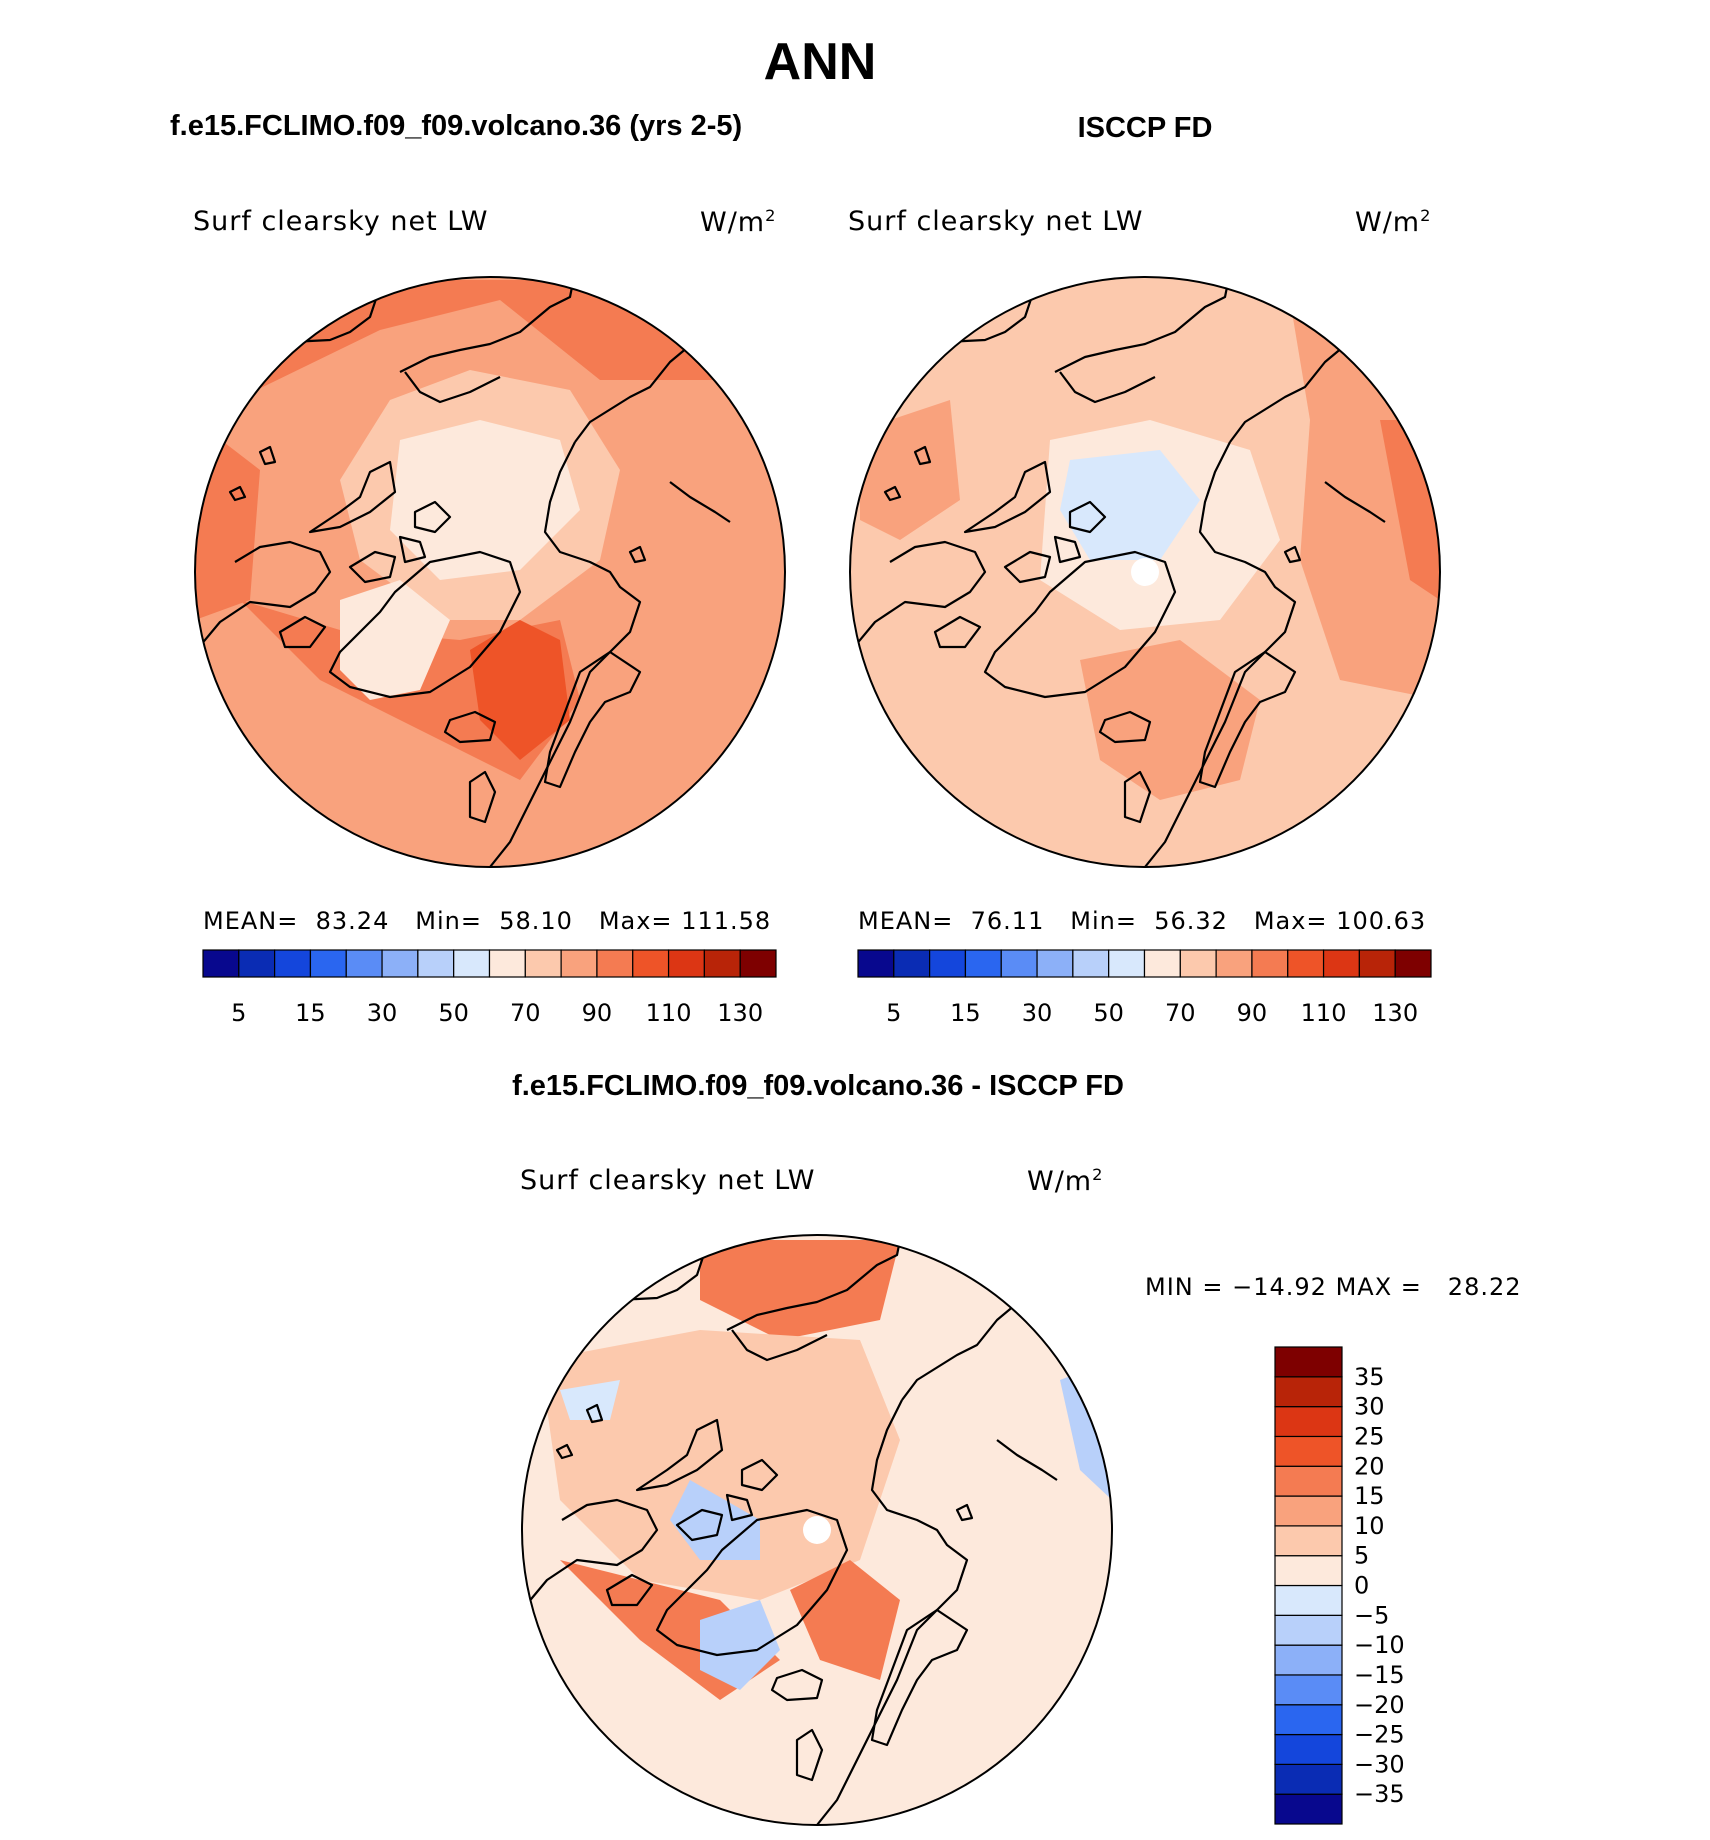  I want to click on colorbar-panel2: 5 15 30 50 70 90 110 130, so click(1144, 988).